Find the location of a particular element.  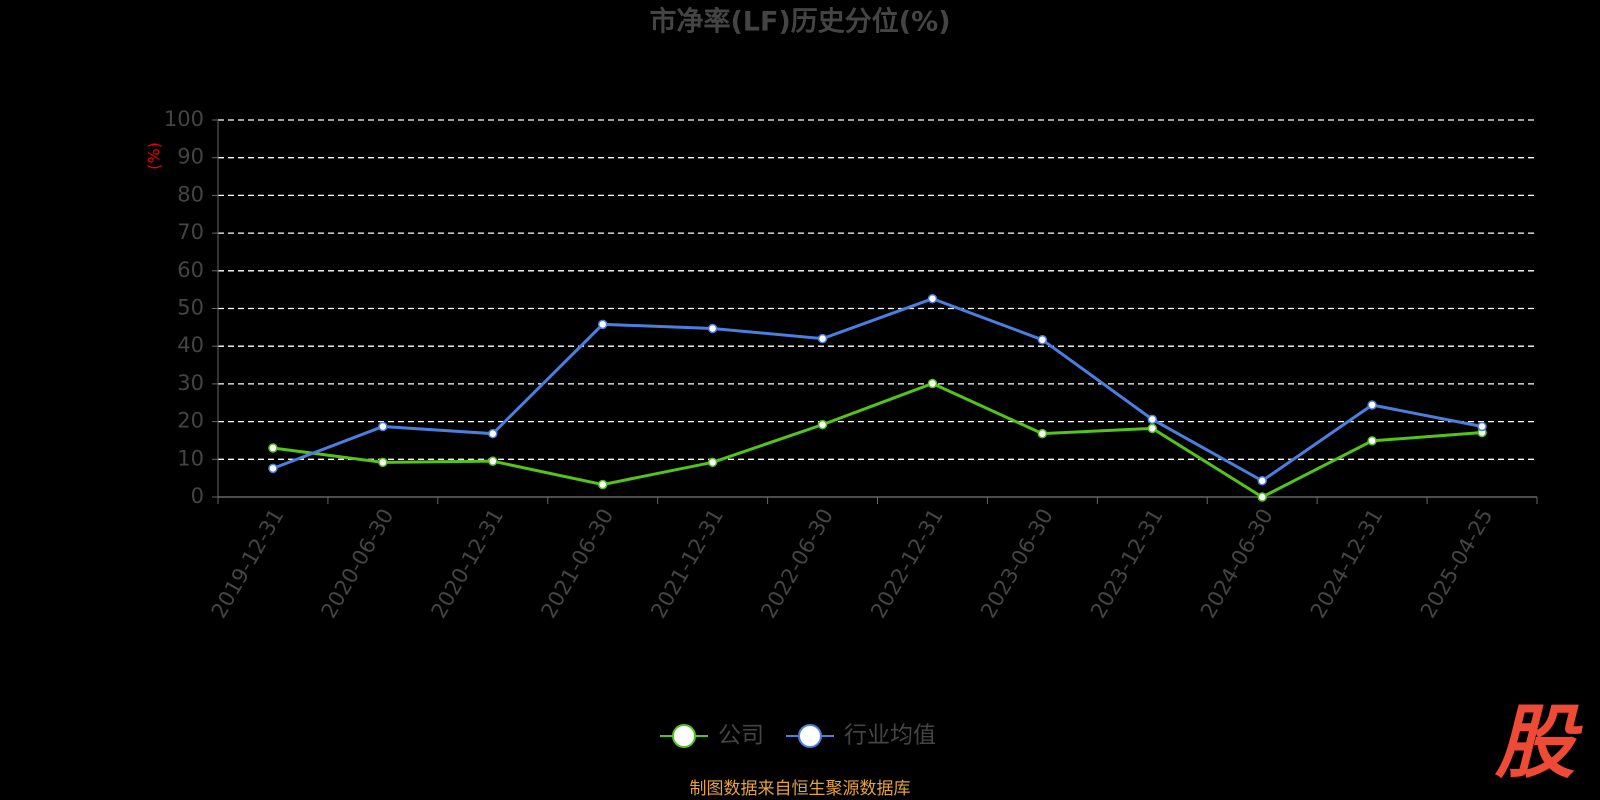

y-tick-label: 0 is located at coordinates (197, 496).